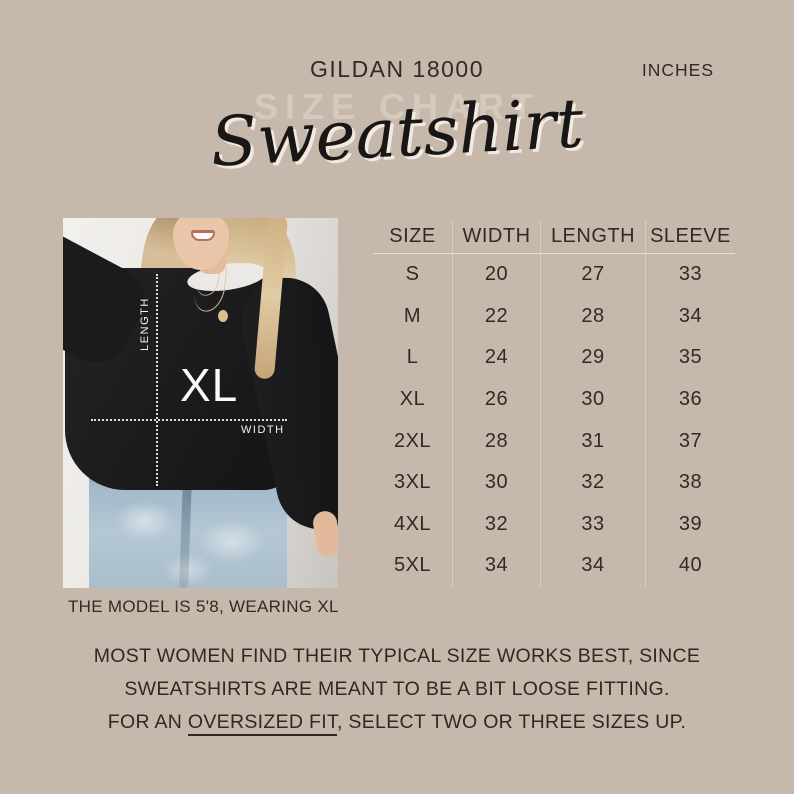 Image resolution: width=794 pixels, height=794 pixels. I want to click on length-cell: 34, so click(593, 566).